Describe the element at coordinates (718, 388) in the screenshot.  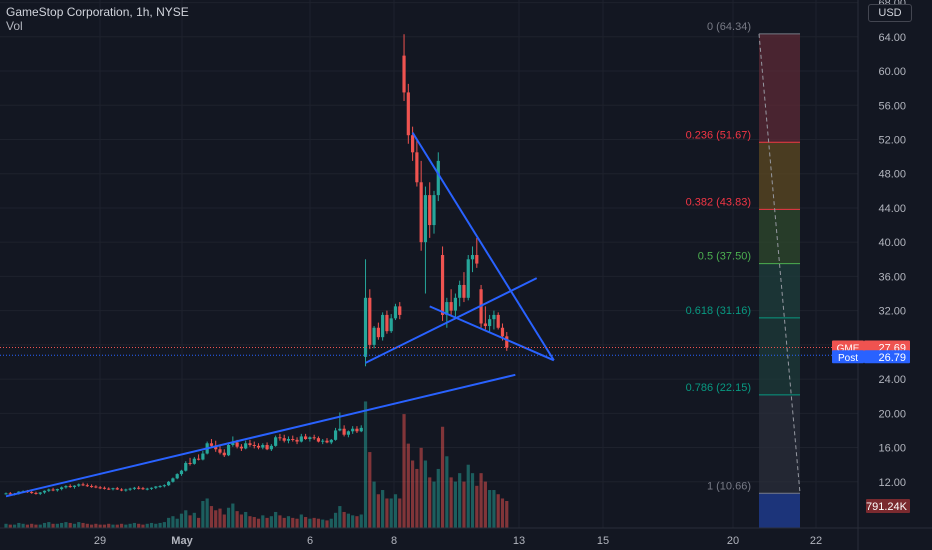
I see `fib-level-label: 0.786 (22.15)` at that location.